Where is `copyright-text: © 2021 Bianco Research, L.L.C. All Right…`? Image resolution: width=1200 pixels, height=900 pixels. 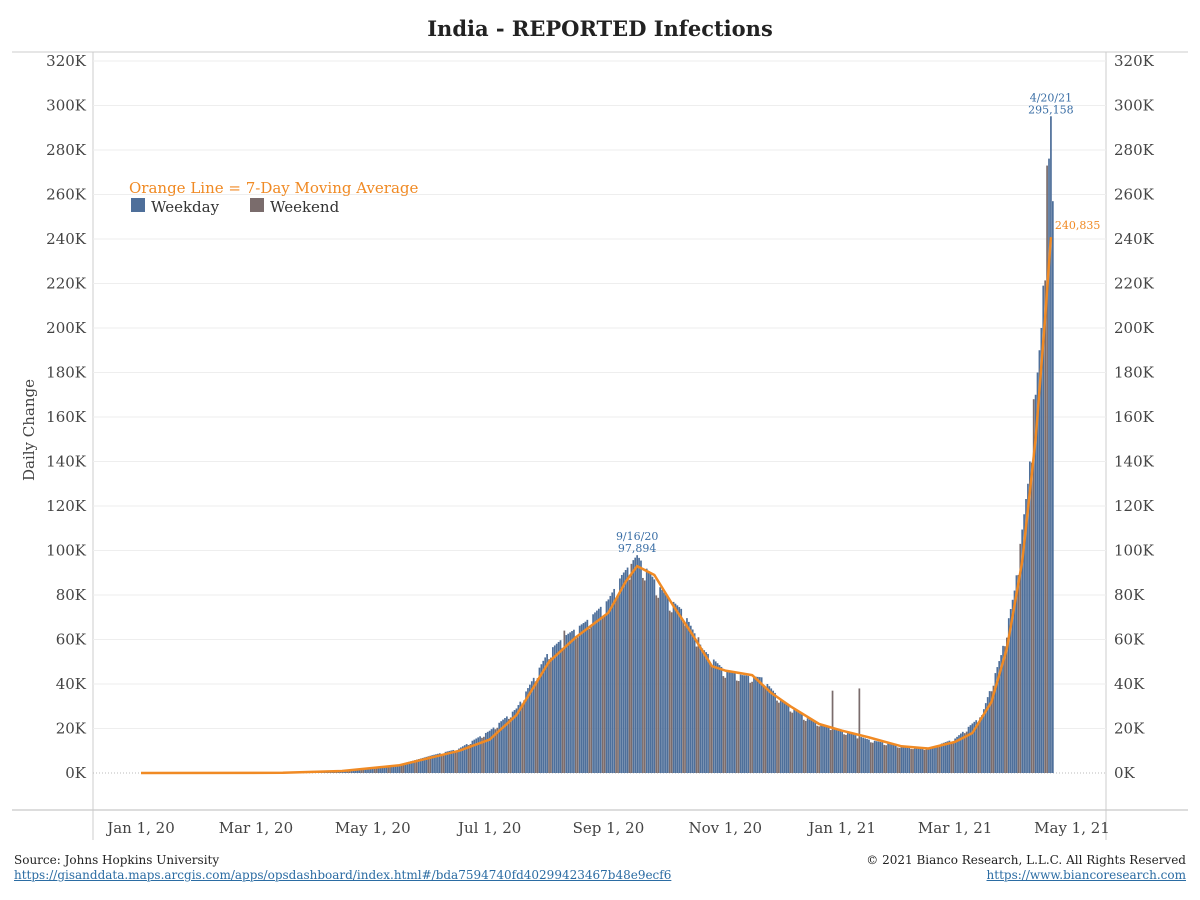
copyright-text: © 2021 Bianco Research, L.L.C. All Right… is located at coordinates (1026, 860).